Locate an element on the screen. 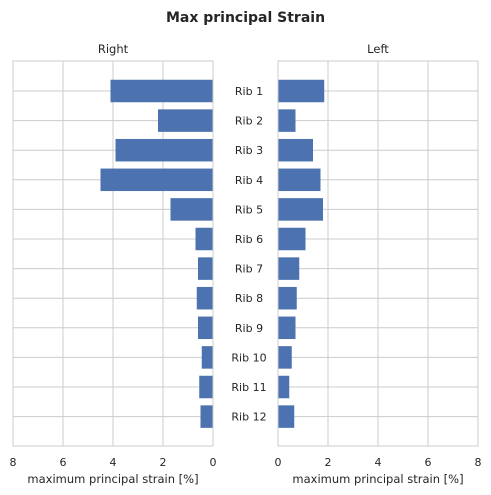  left-x-tick-label: 0 is located at coordinates (278, 462).